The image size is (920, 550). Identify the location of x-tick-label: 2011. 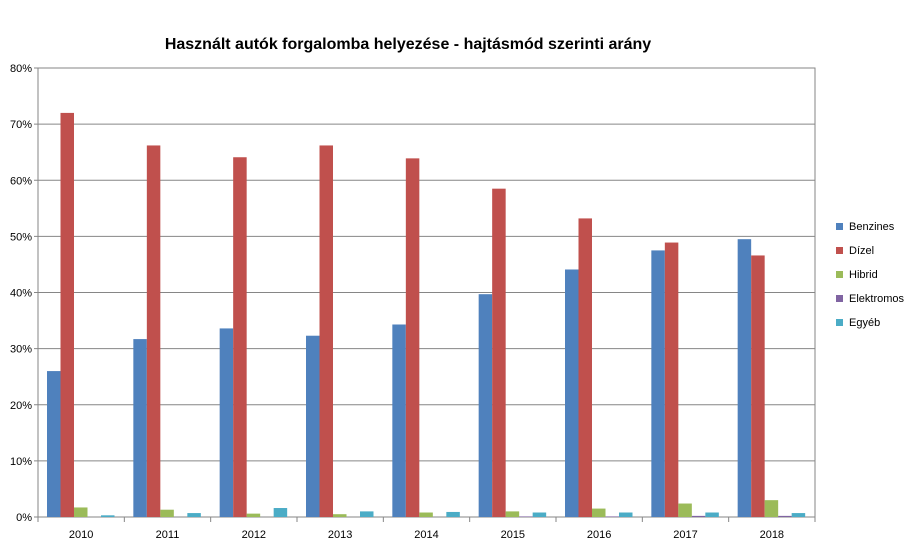
(168, 535).